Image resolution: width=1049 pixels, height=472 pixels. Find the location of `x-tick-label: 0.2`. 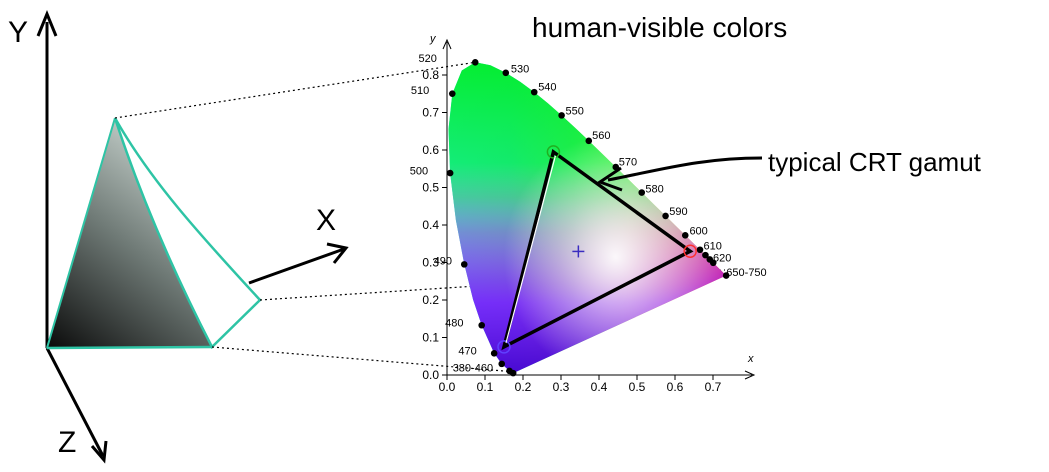

x-tick-label: 0.2 is located at coordinates (523, 387).